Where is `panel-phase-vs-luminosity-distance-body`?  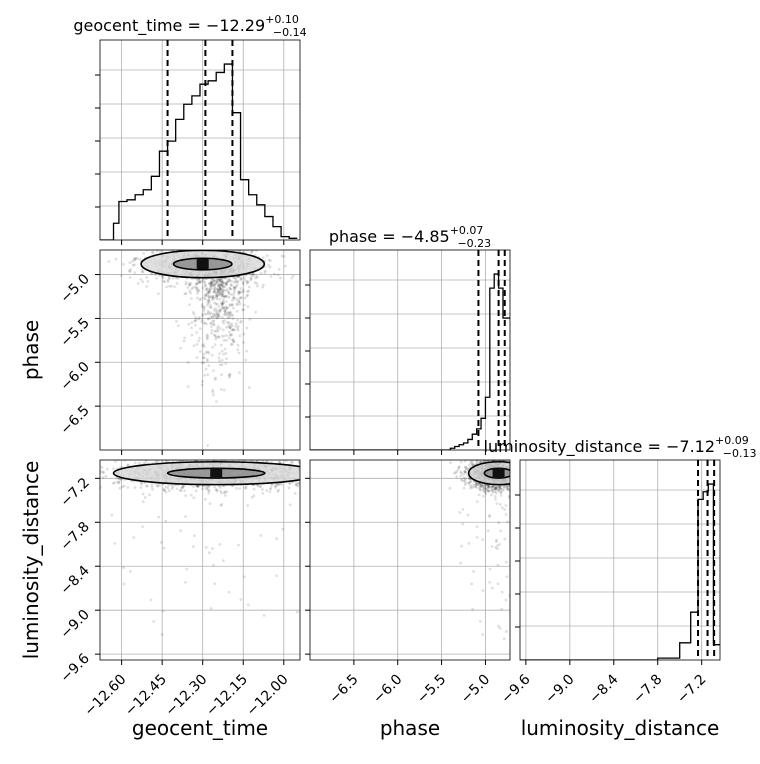
panel-phase-vs-luminosity-distance-body is located at coordinates (425, 558).